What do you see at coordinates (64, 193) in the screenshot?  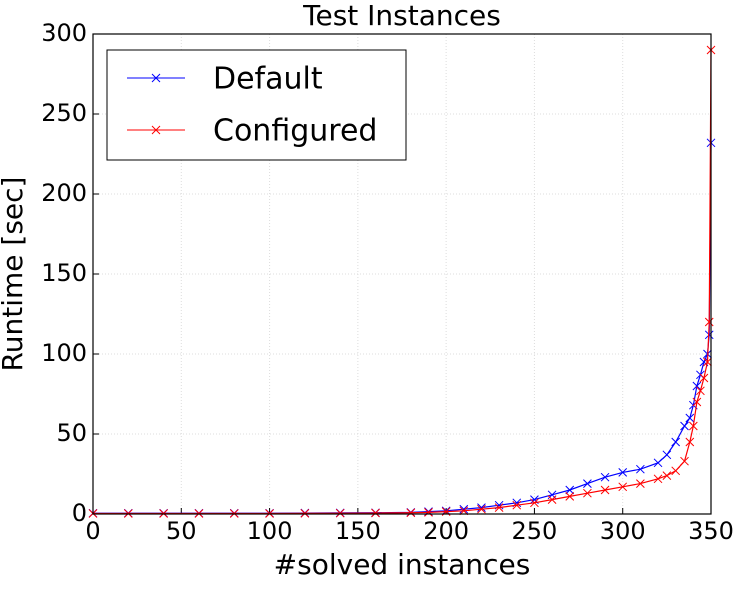 I see `y-tick-label: 200` at bounding box center [64, 193].